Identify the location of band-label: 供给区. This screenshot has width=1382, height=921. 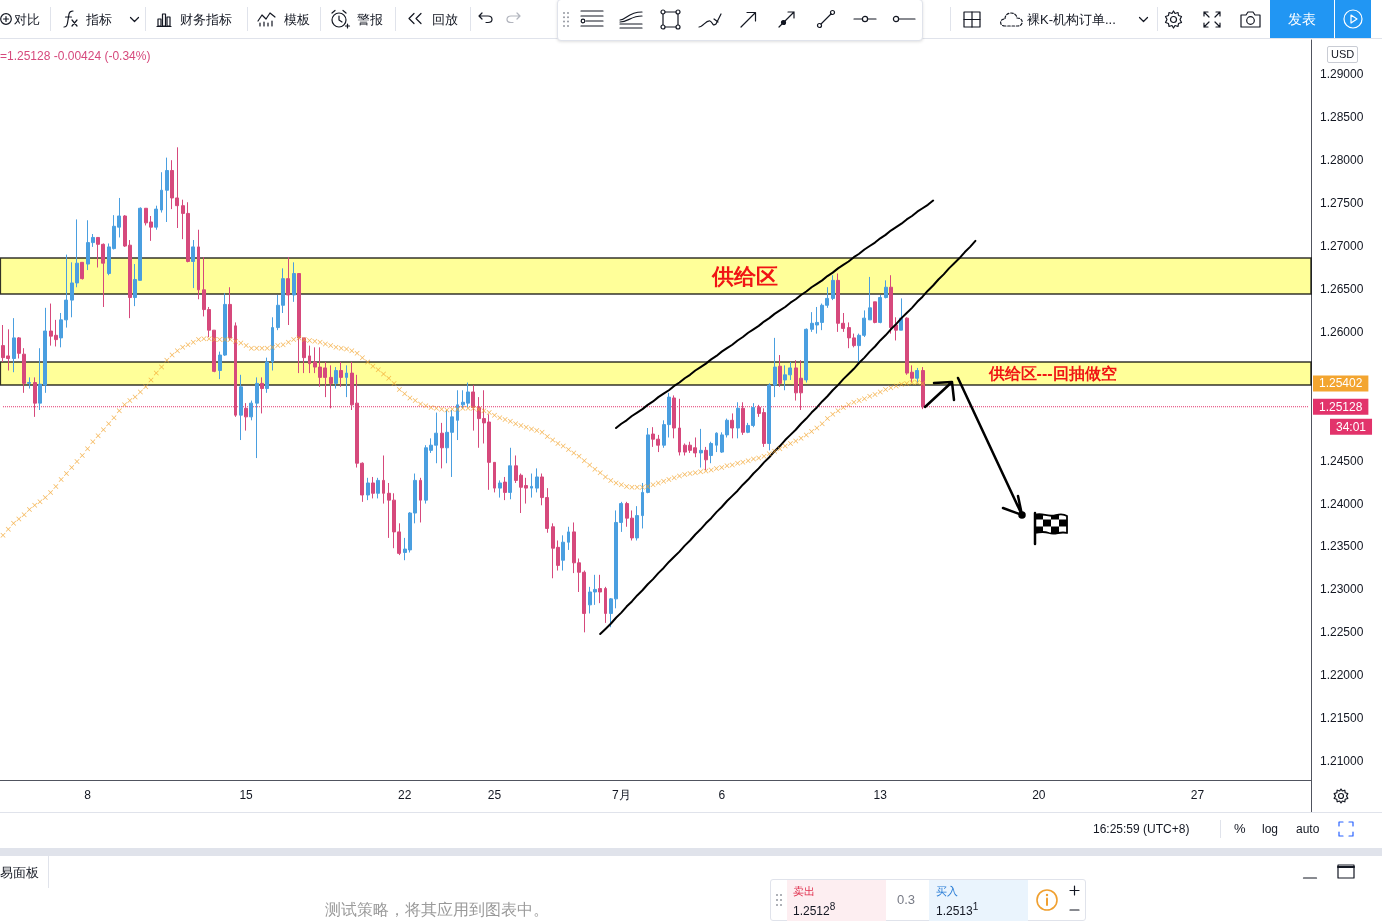
(744, 276).